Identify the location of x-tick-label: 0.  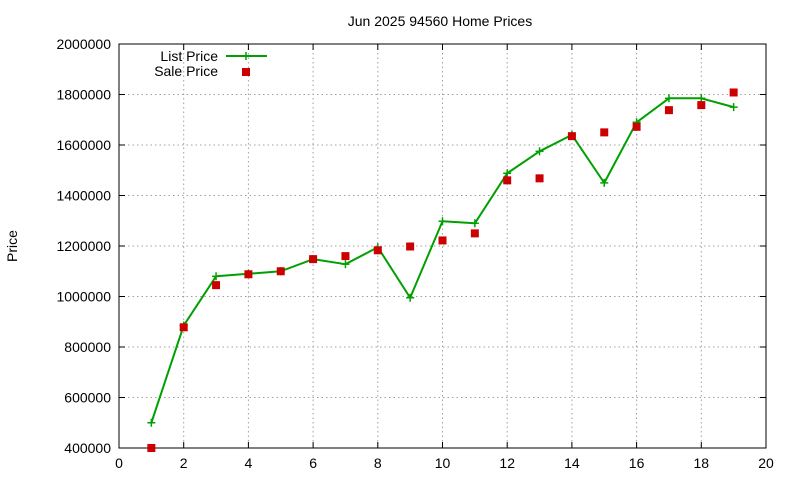
(119, 463).